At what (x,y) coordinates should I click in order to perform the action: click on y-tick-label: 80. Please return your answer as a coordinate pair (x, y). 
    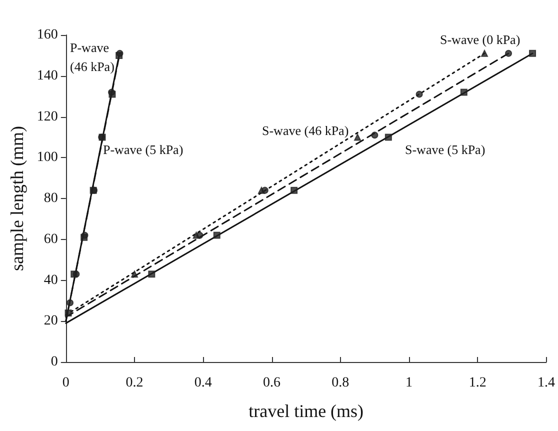
    Looking at the image, I should click on (51, 198).